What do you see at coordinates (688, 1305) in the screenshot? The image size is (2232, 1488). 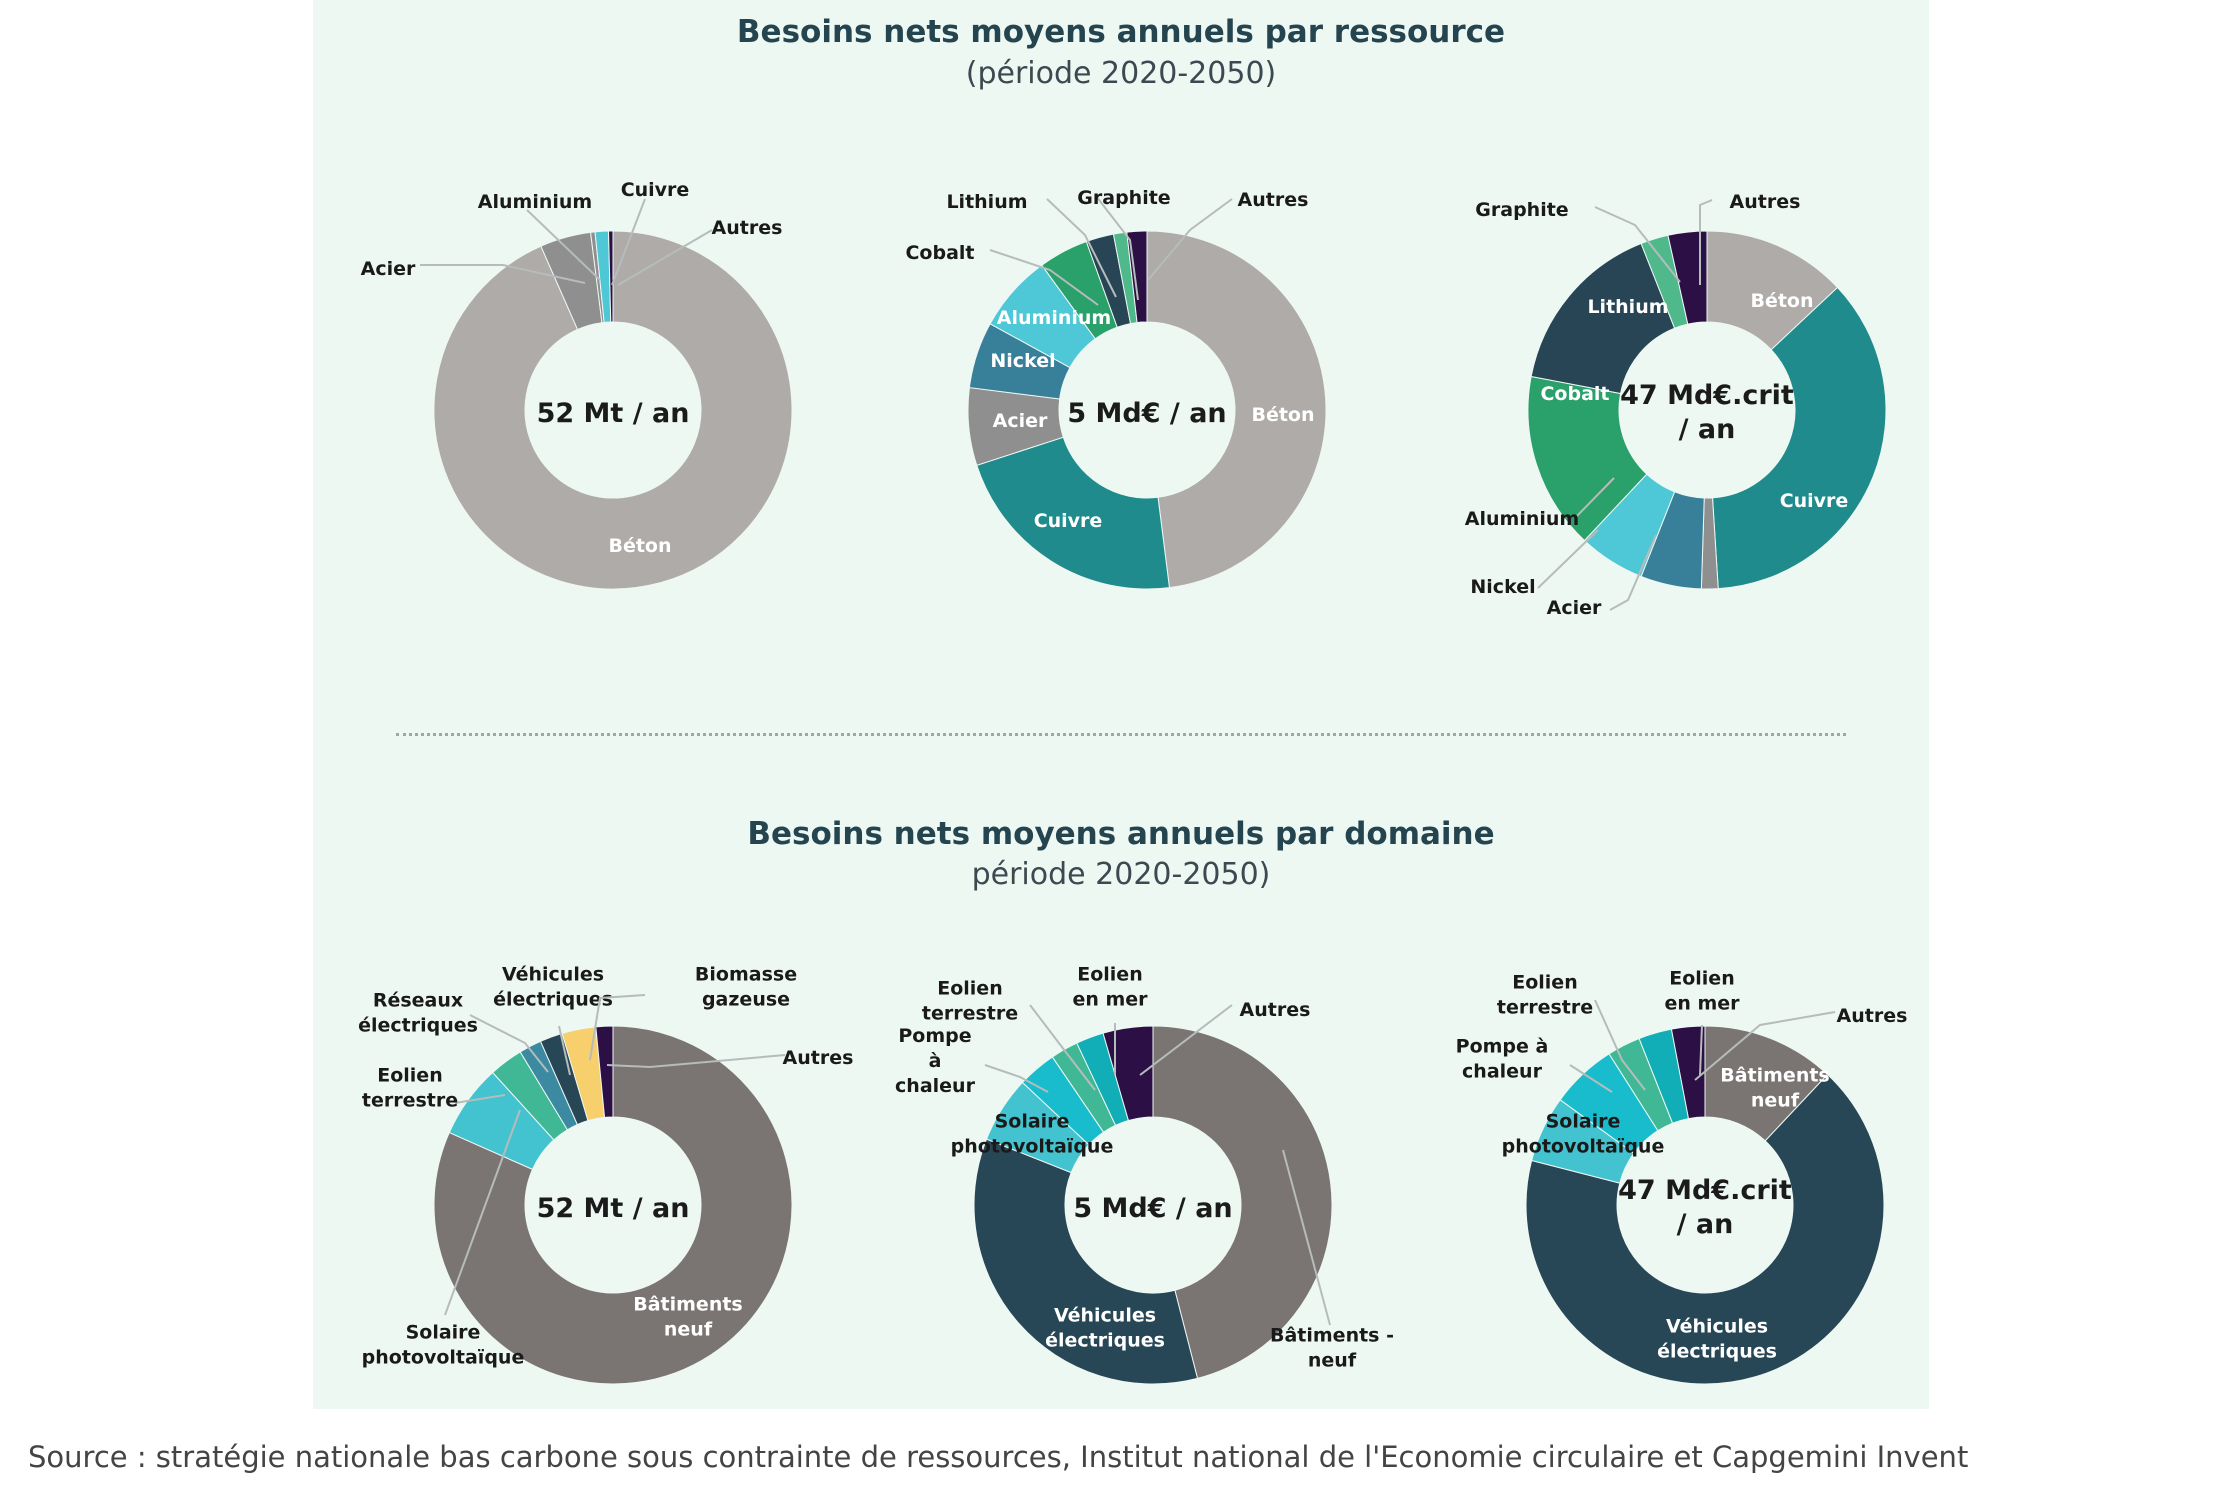 I see `slice-label-text: Bâtiments` at bounding box center [688, 1305].